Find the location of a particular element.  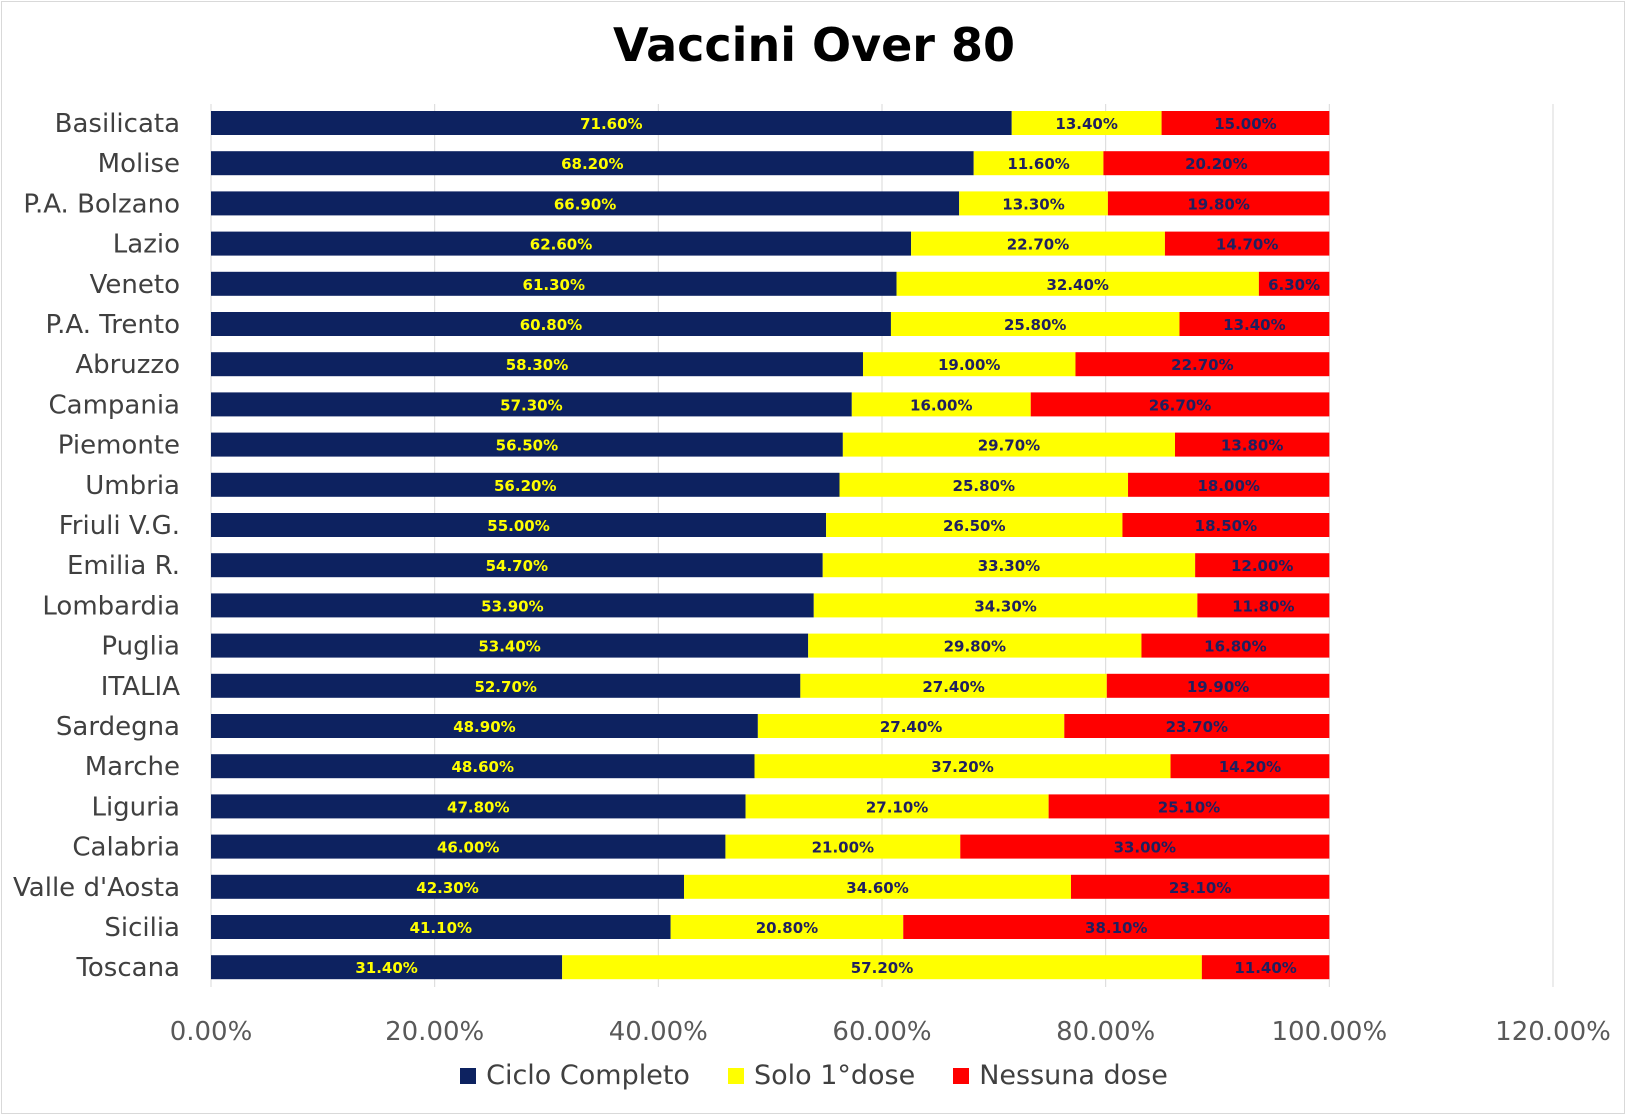

x-tick-label: 80.00% is located at coordinates (1105, 1032).